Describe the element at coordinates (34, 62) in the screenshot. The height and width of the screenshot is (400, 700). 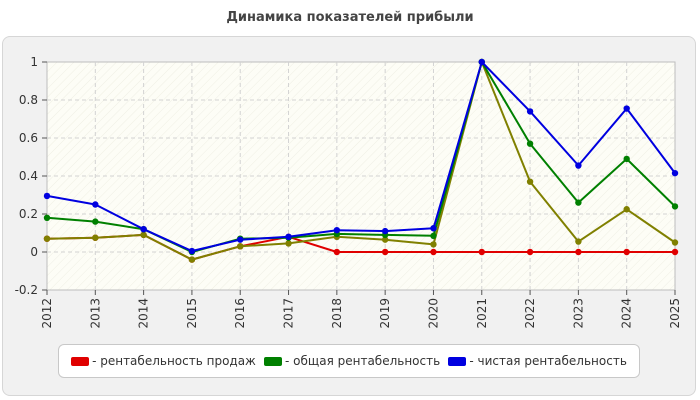
I see `y-tick-label: 1` at that location.